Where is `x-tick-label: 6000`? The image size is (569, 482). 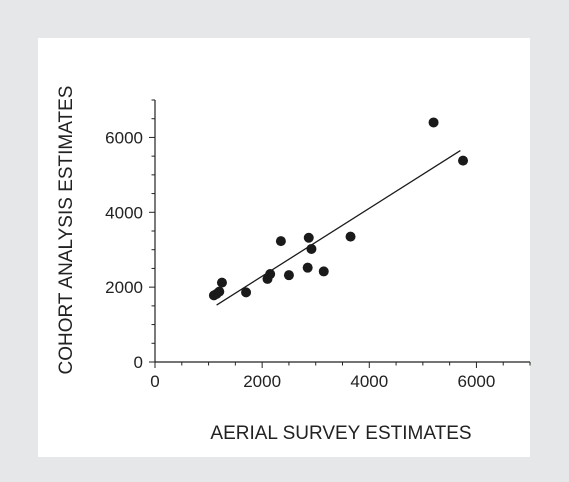
x-tick-label: 6000 is located at coordinates (477, 381).